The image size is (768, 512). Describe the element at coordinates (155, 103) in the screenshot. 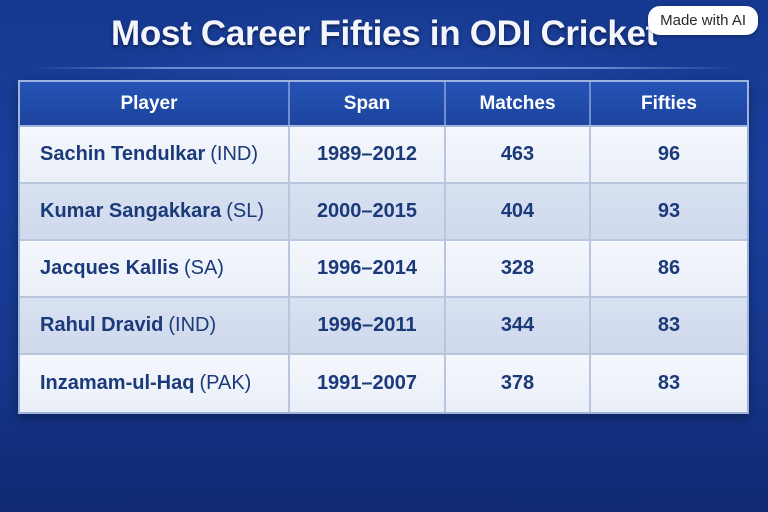

I see `header-player: Player` at that location.